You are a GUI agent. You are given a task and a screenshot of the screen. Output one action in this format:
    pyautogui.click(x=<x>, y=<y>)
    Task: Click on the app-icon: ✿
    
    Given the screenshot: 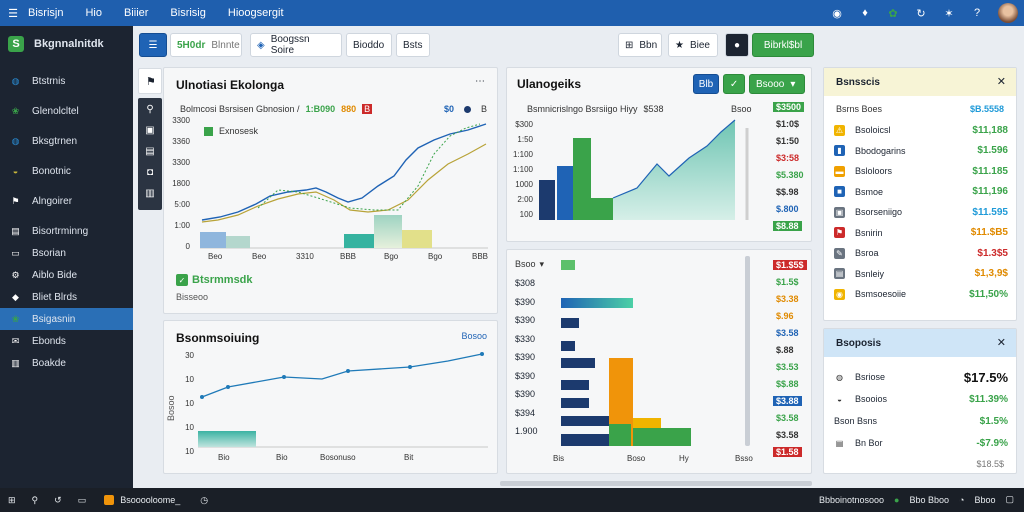 What is the action you would take?
    pyautogui.click(x=893, y=13)
    